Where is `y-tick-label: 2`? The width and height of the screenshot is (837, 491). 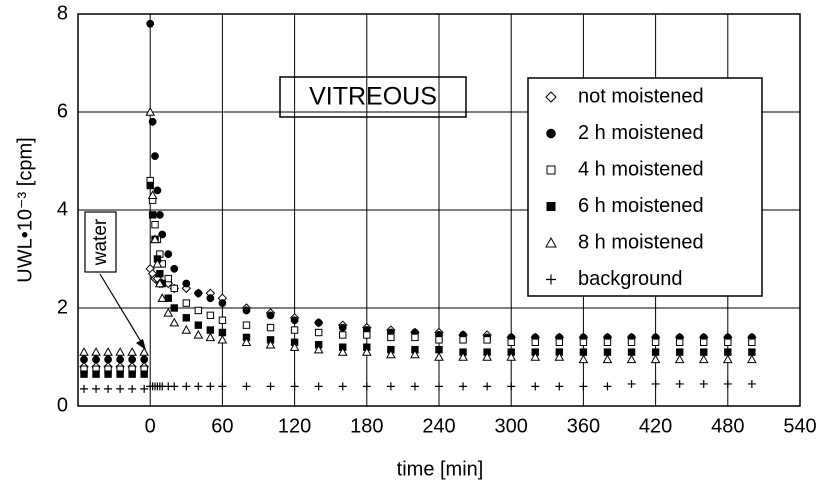
y-tick-label: 2 is located at coordinates (62, 307).